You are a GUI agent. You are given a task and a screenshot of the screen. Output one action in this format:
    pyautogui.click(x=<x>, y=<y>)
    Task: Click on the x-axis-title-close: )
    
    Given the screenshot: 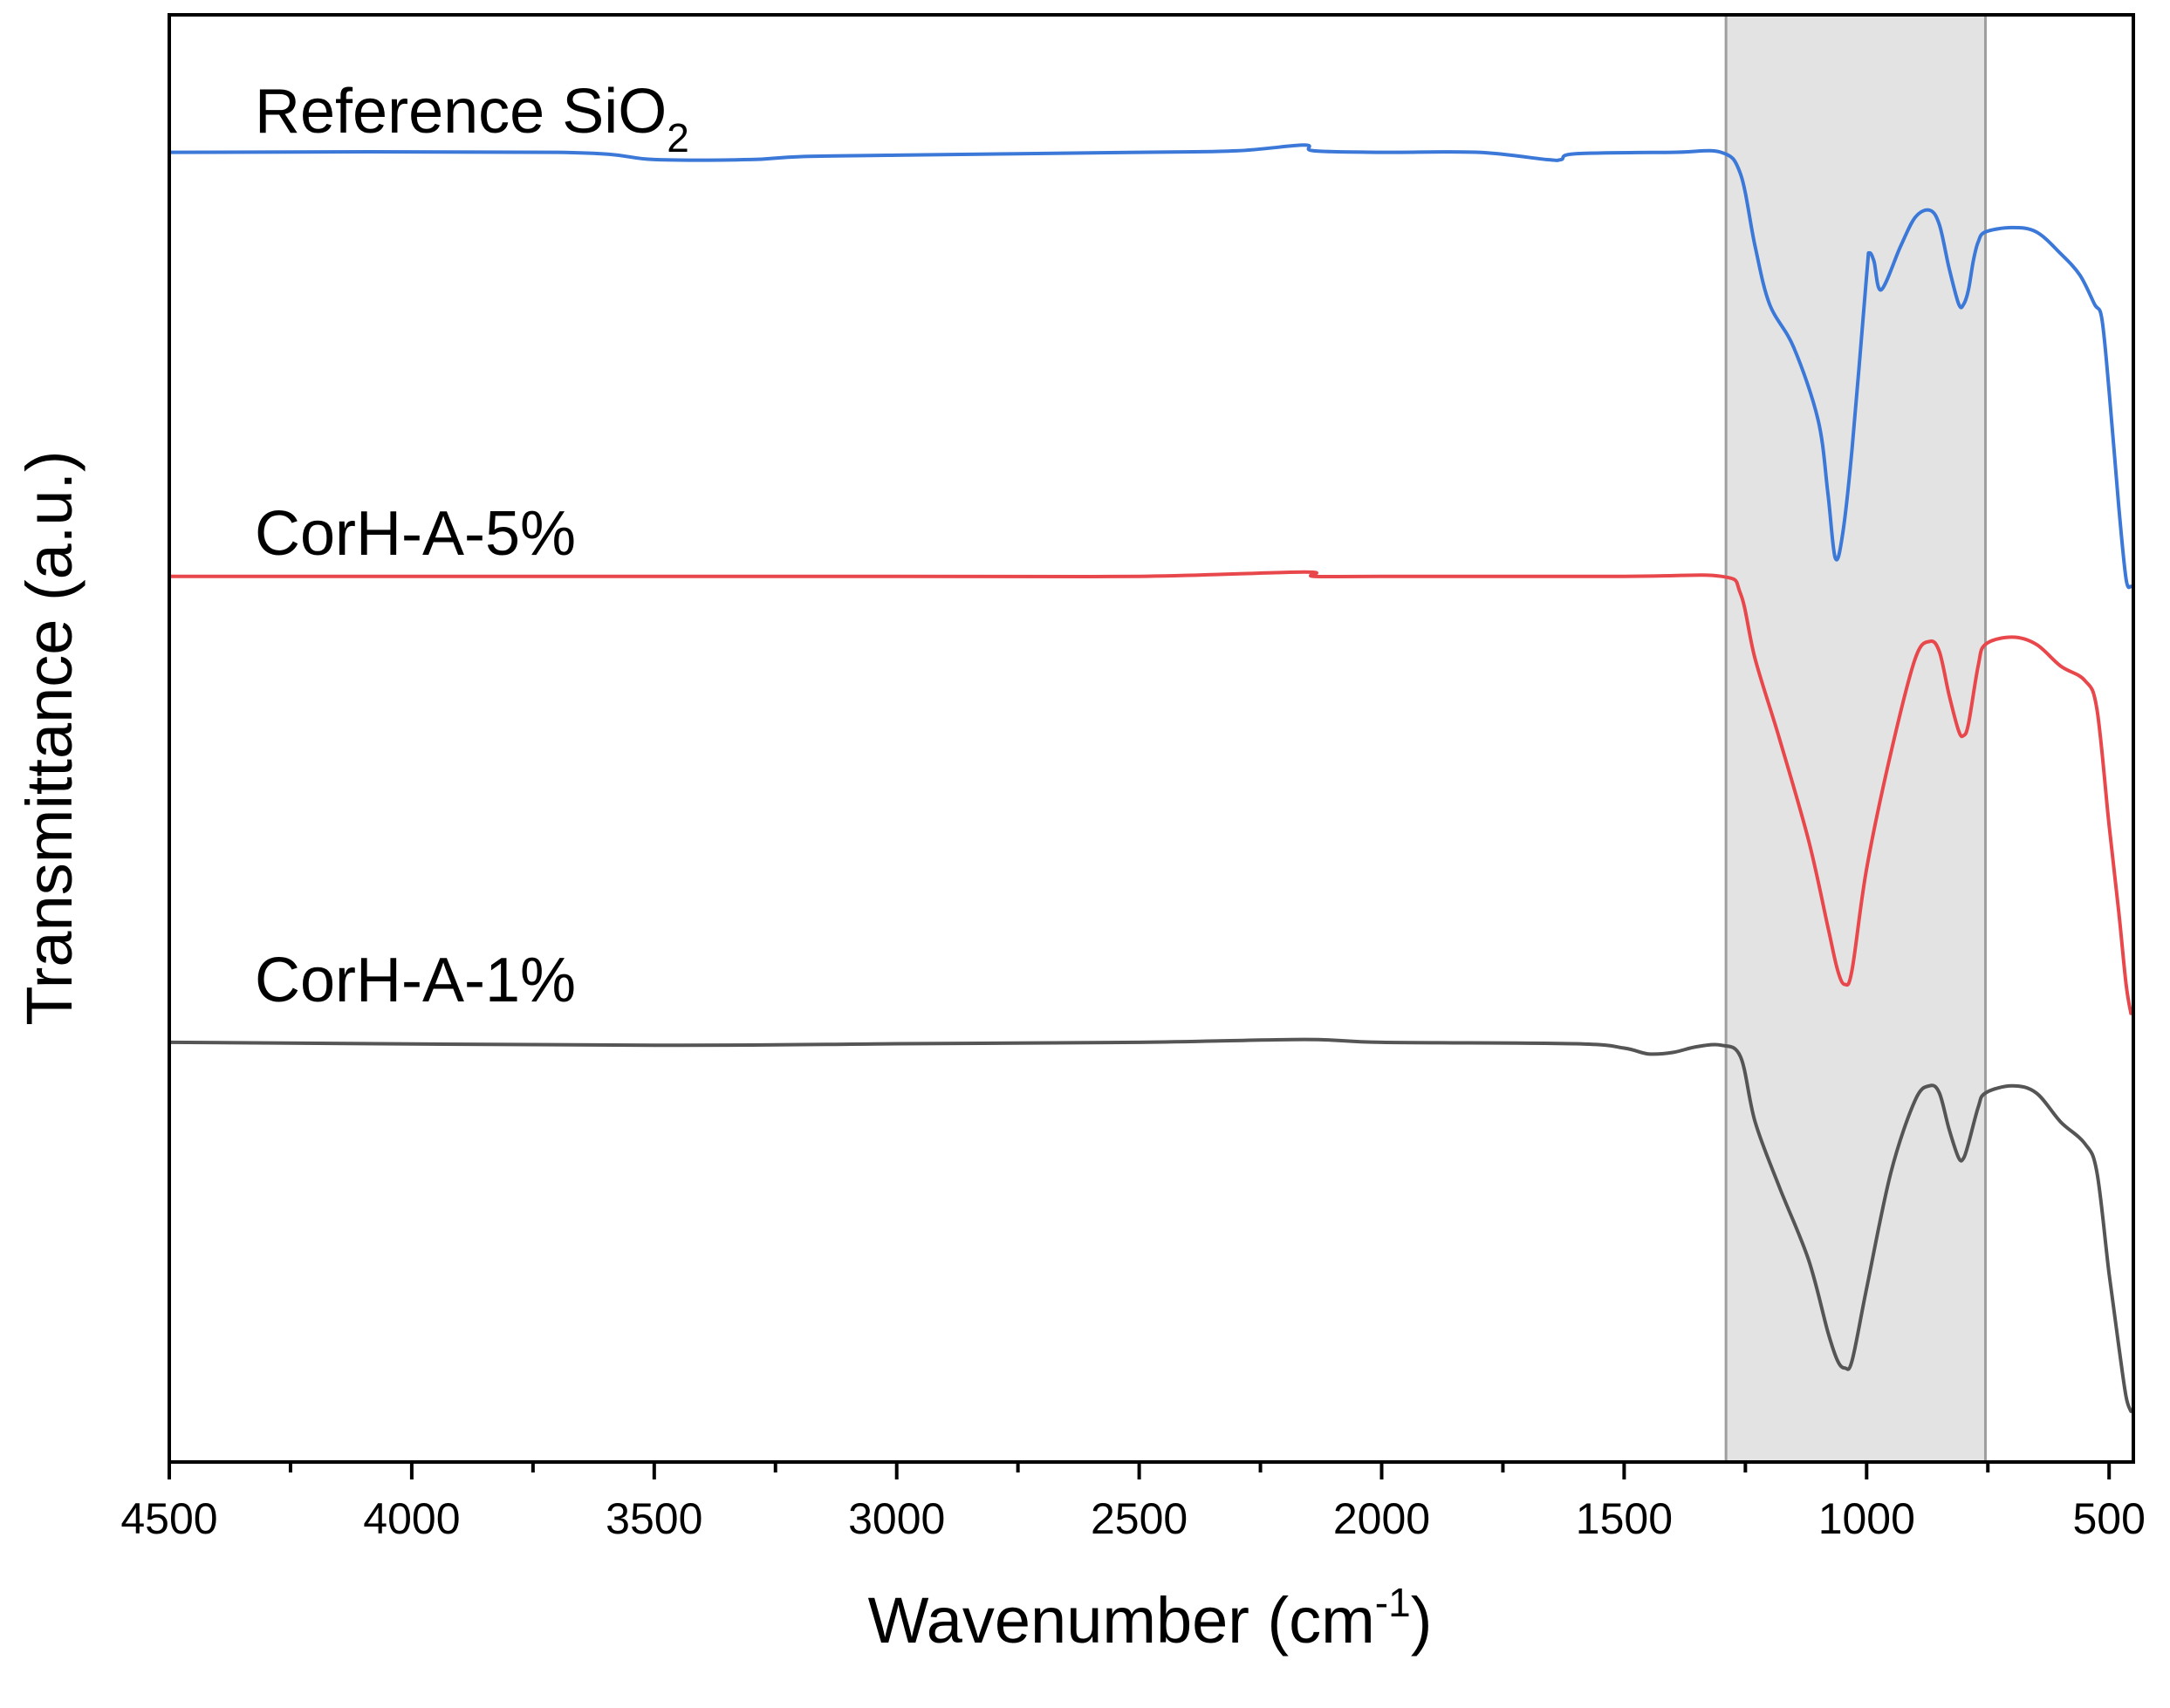 What is the action you would take?
    pyautogui.click(x=1422, y=1620)
    